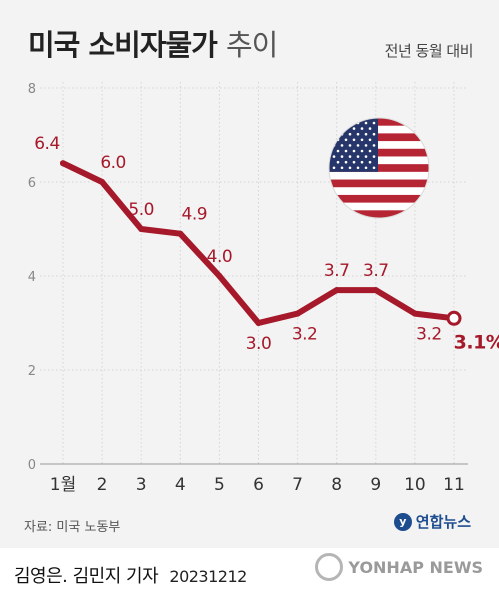 The height and width of the screenshot is (595, 499). Describe the element at coordinates (72, 527) in the screenshot. I see `source-note: 자료: 미국 노동부` at that location.